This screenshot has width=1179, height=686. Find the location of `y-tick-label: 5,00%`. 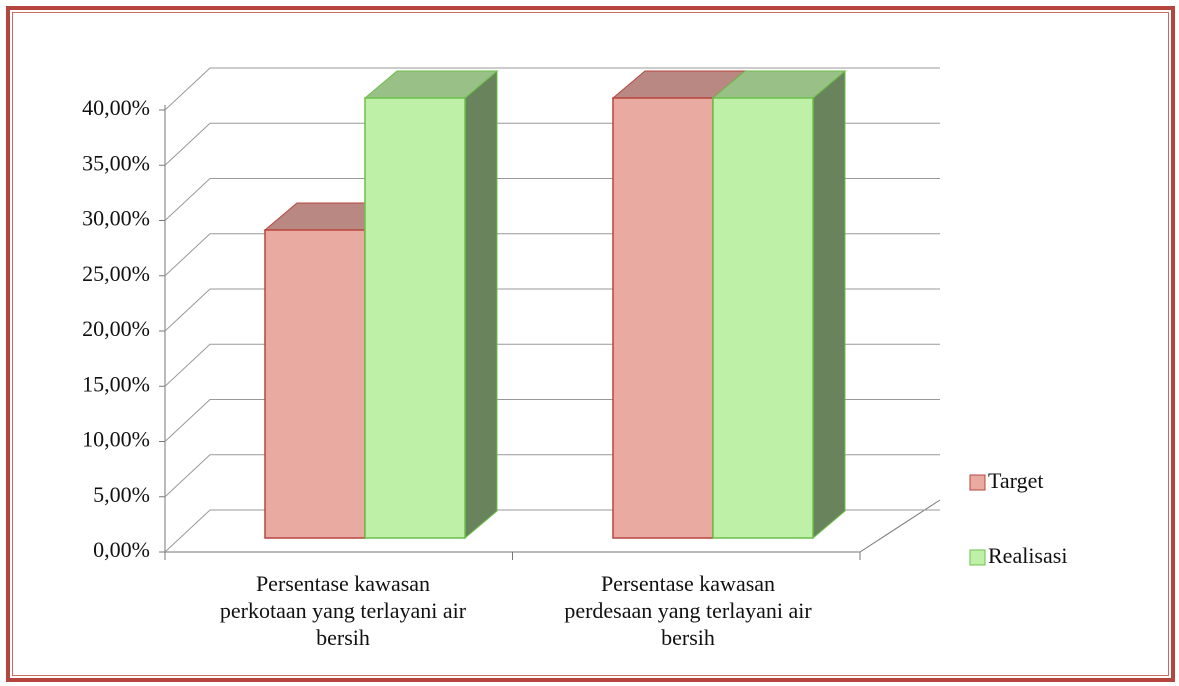

y-tick-label: 5,00% is located at coordinates (121, 494).